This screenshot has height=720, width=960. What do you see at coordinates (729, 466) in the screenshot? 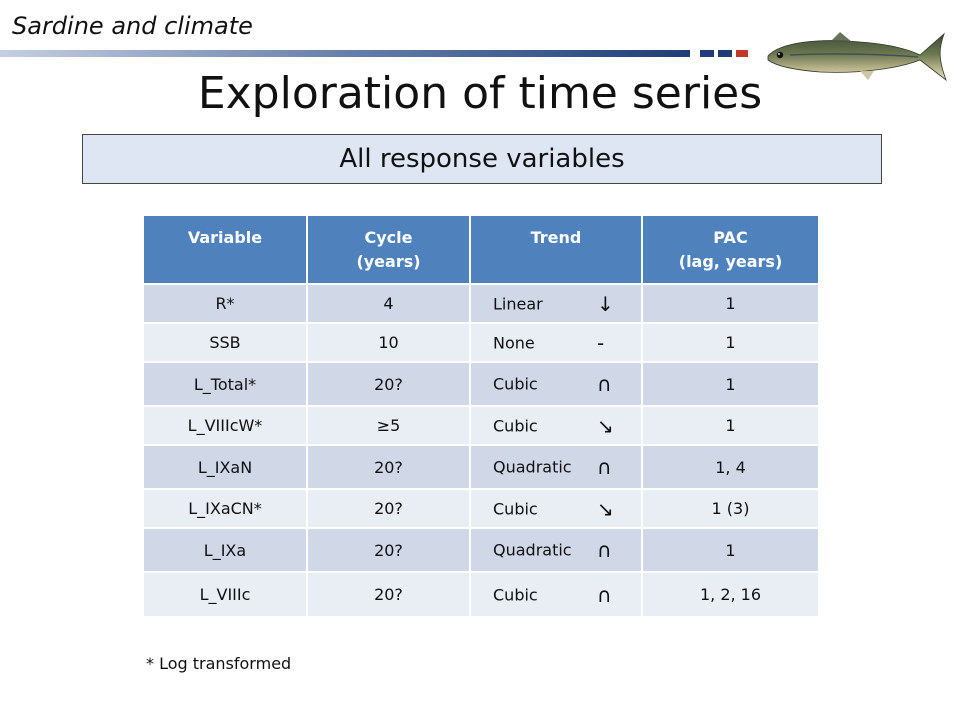
I see `cell-pac: 1, 4` at bounding box center [729, 466].